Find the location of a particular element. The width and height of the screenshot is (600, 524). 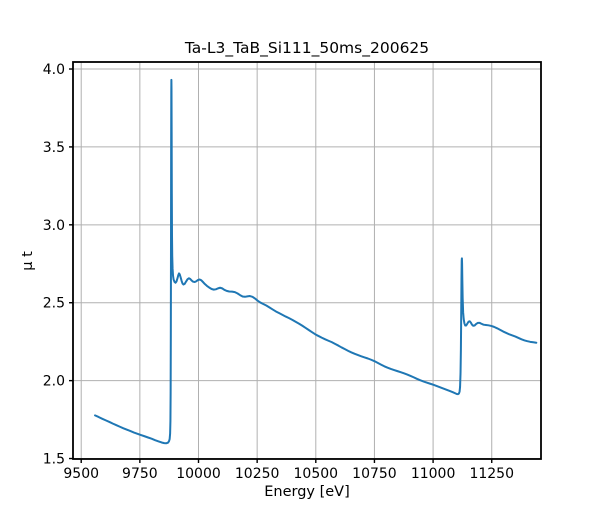

x-tick-label: 10250 is located at coordinates (257, 474).